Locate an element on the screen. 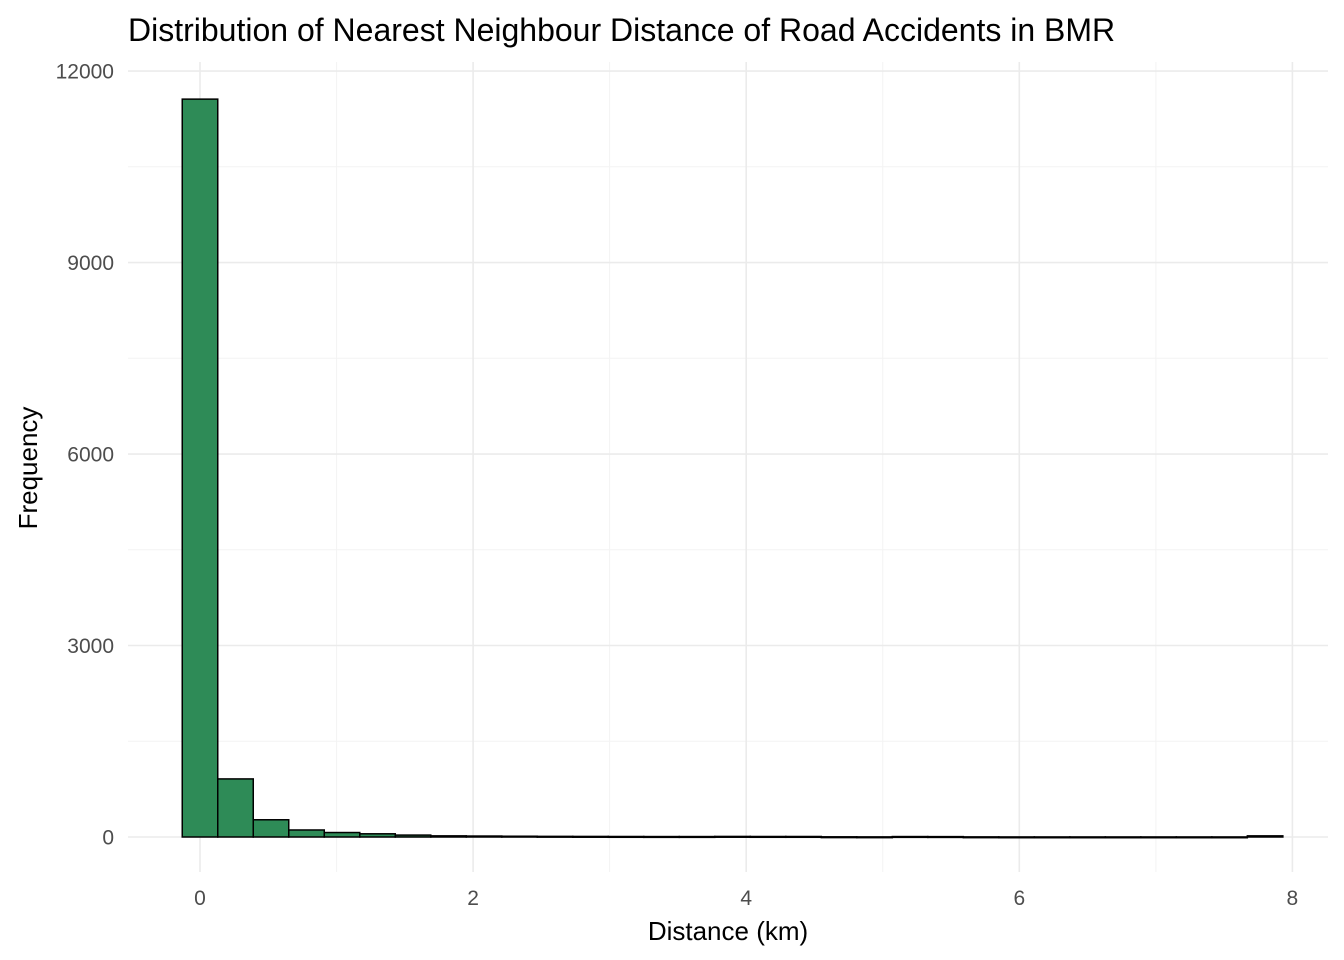 Image resolution: width=1344 pixels, height=960 pixels. y-tick-label: 9000 is located at coordinates (90, 263).